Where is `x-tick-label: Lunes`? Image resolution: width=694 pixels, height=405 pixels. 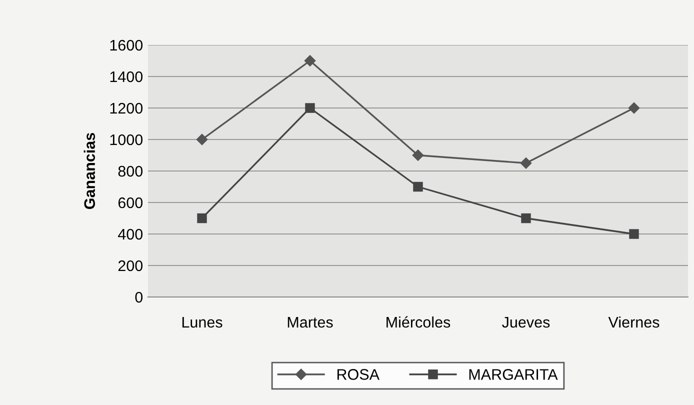 x-tick-label: Lunes is located at coordinates (202, 322).